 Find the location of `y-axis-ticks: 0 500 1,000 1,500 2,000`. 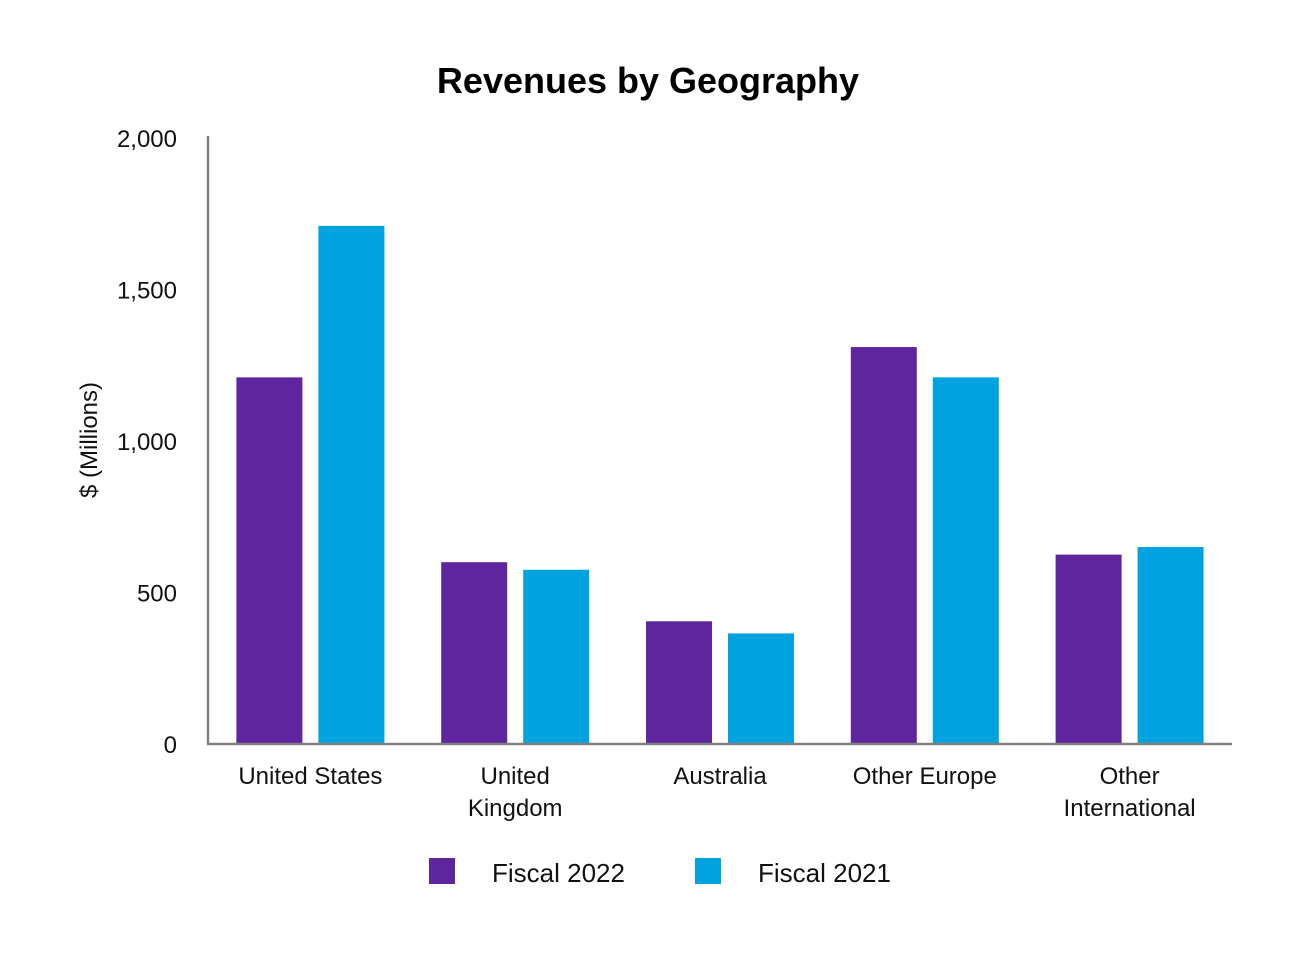

y-axis-ticks: 0 500 1,000 1,500 2,000 is located at coordinates (147, 442).